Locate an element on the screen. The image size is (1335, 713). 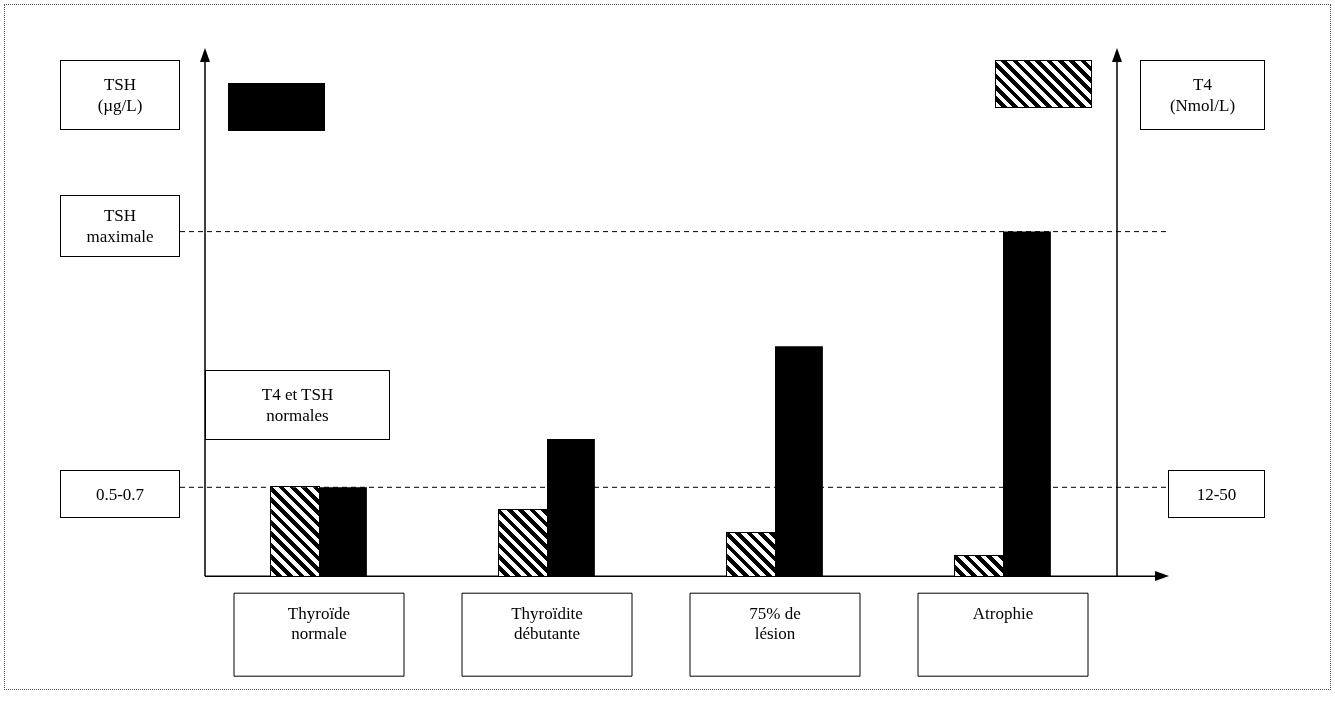
text: TSH (µg/L) is located at coordinates (120, 95).